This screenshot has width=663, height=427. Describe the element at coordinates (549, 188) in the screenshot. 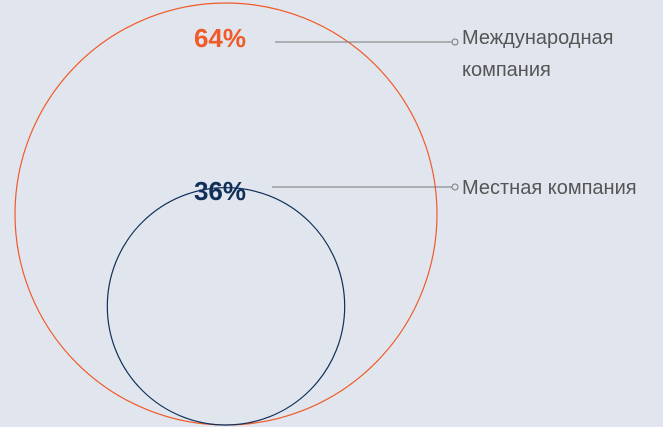

I see `legend-label: Местная компания` at that location.